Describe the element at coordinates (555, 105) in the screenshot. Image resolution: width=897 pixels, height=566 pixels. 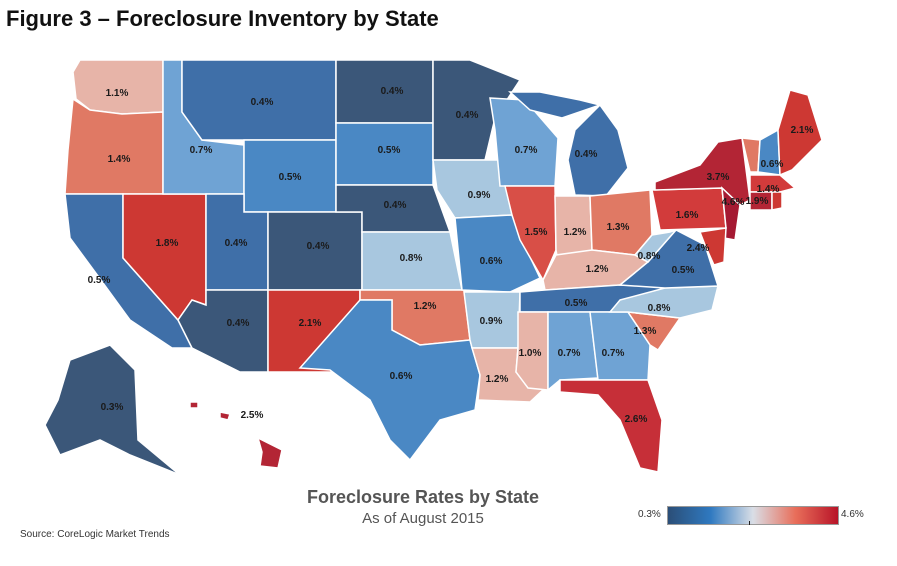
I see `state-mi-up` at that location.